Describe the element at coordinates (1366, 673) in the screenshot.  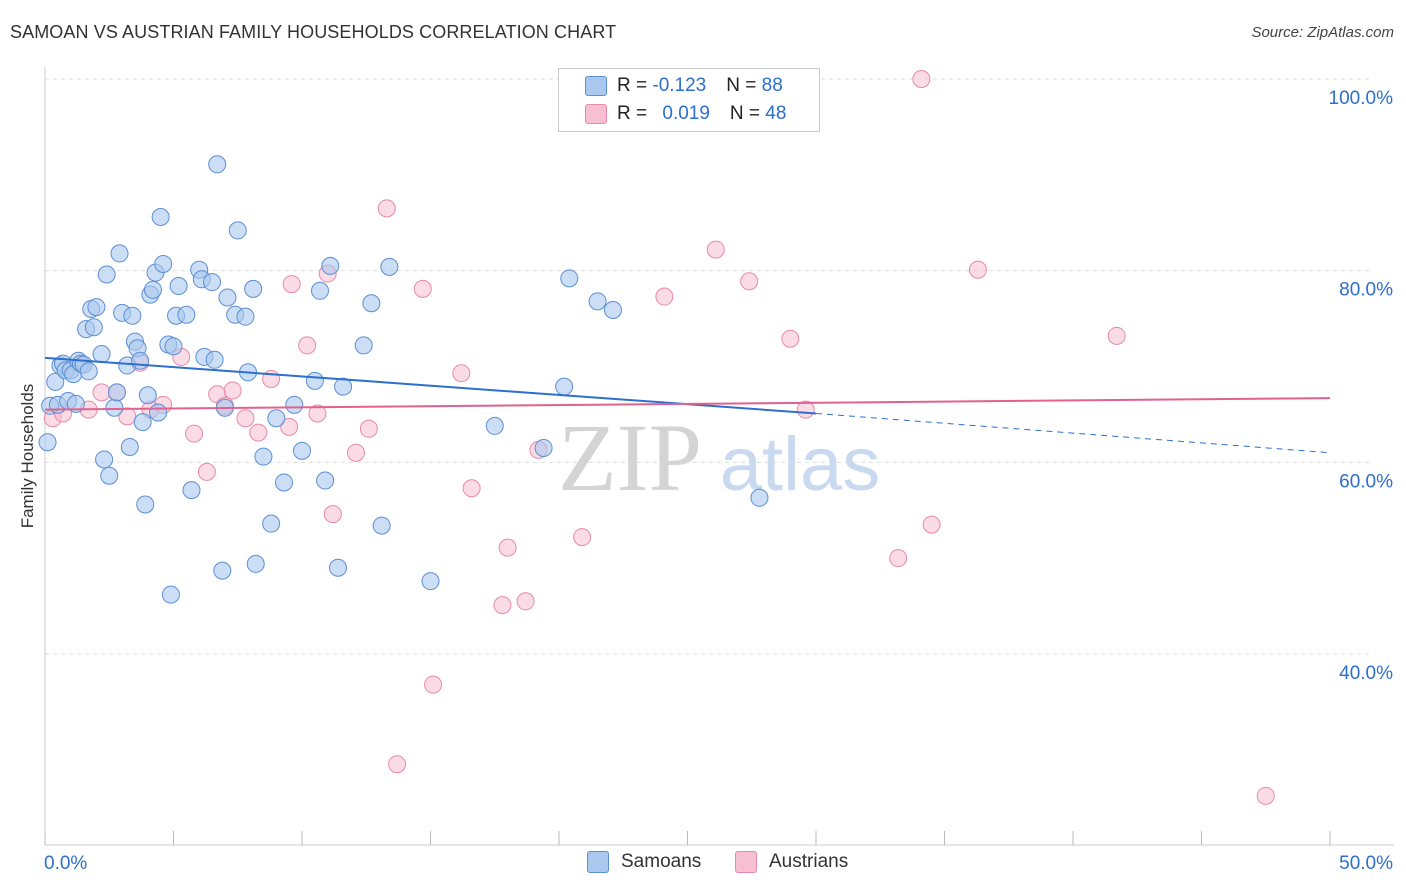
I see `y-tick-label: 40.0%` at that location.